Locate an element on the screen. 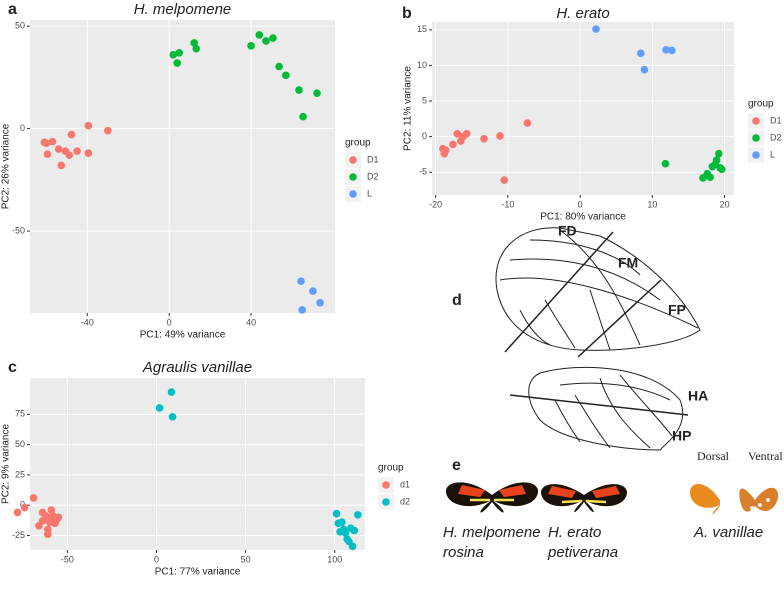 This screenshot has width=784, height=597. panel-label: a is located at coordinates (12, 9).